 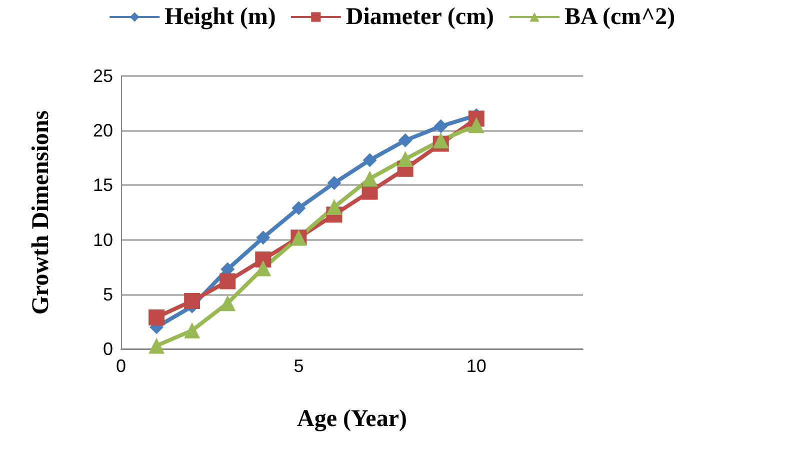 I want to click on x-tick-label: 0, so click(x=121, y=366).